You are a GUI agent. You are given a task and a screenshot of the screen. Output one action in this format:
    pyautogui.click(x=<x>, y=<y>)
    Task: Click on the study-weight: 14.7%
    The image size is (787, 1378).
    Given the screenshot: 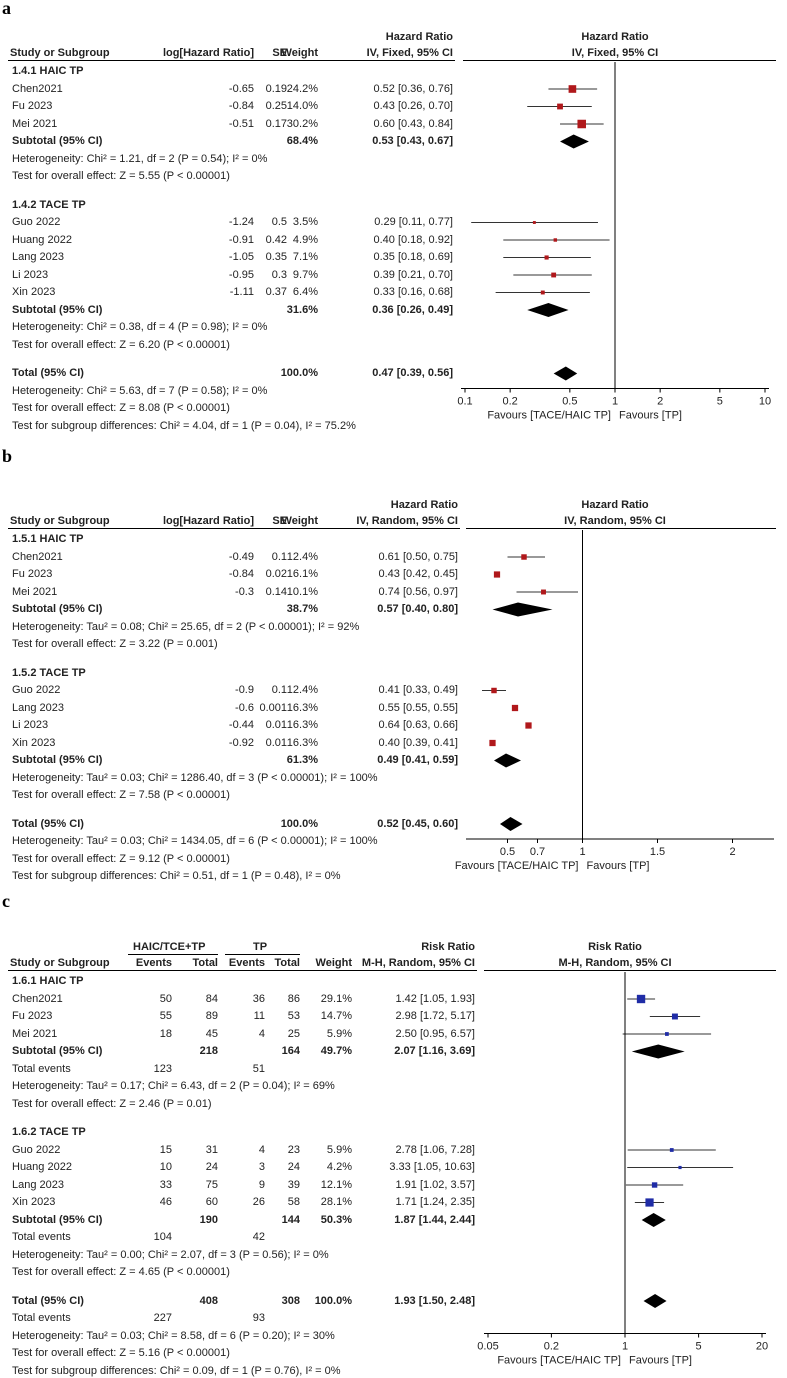 What is the action you would take?
    pyautogui.click(x=336, y=1016)
    